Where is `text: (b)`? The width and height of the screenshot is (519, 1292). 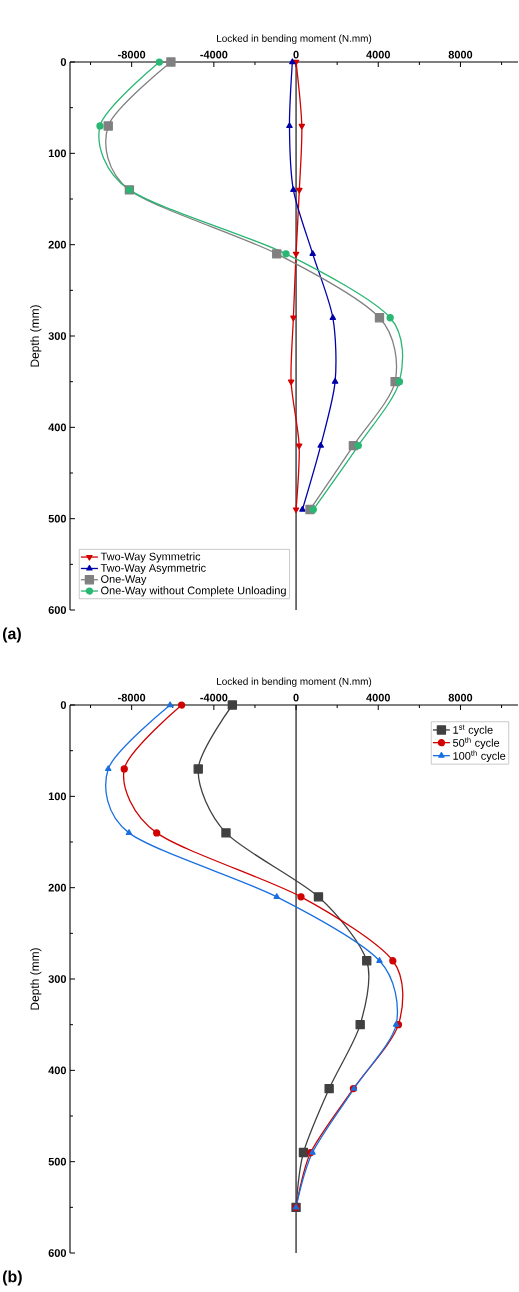
text: (b) is located at coordinates (12, 1278).